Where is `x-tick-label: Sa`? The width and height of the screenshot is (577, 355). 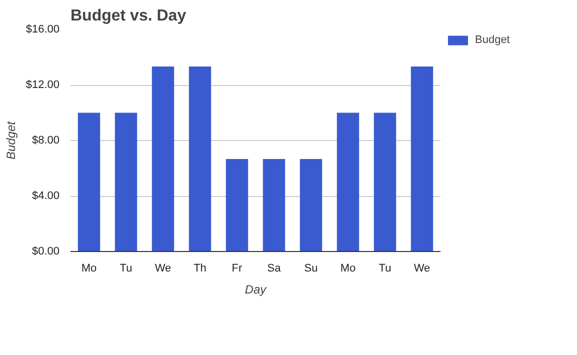
x-tick-label: Sa is located at coordinates (274, 268).